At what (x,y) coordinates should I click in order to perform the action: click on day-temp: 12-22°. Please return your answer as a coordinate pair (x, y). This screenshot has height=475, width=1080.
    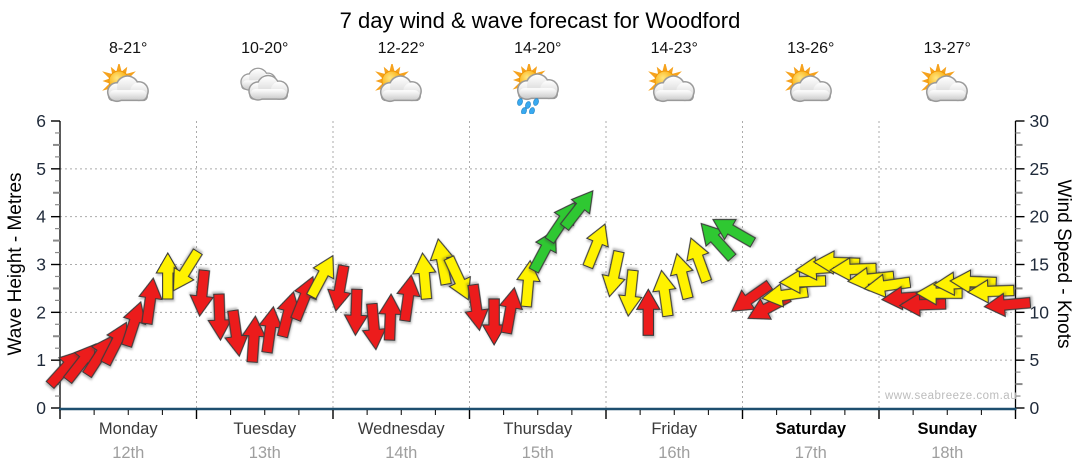
    Looking at the image, I should click on (401, 48).